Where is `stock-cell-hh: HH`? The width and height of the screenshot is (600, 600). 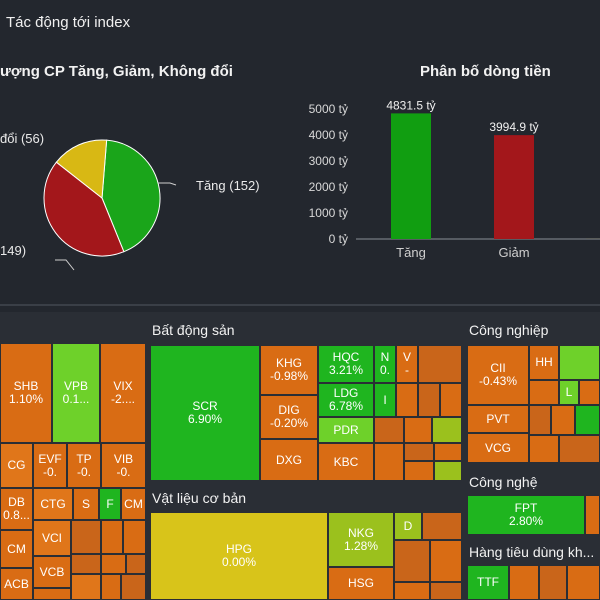 stock-cell-hh: HH is located at coordinates (544, 362).